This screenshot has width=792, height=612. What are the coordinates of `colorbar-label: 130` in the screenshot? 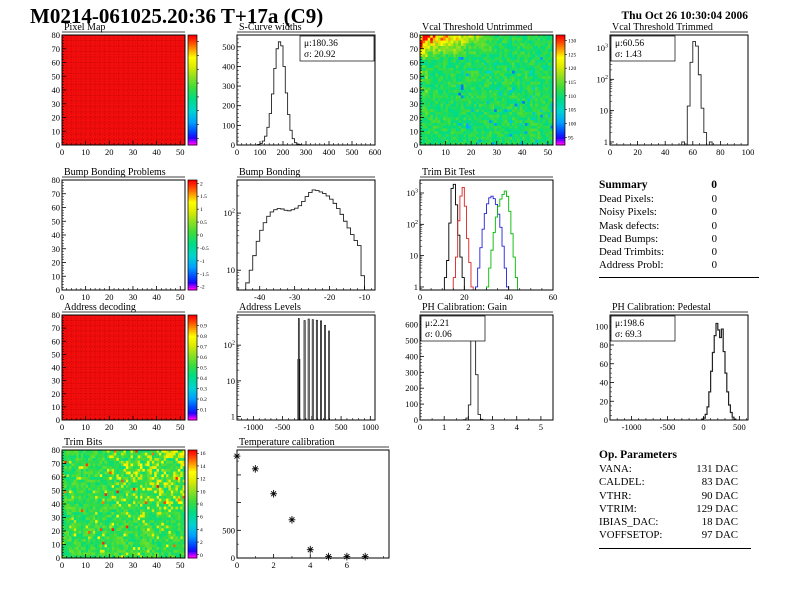 It's located at (572, 42).